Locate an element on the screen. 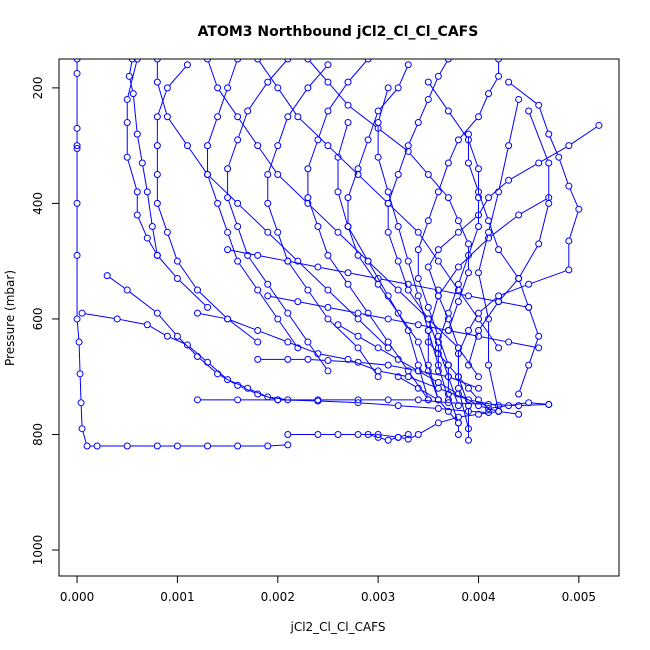 The image size is (650, 650). profile-series is located at coordinates (167, 185).